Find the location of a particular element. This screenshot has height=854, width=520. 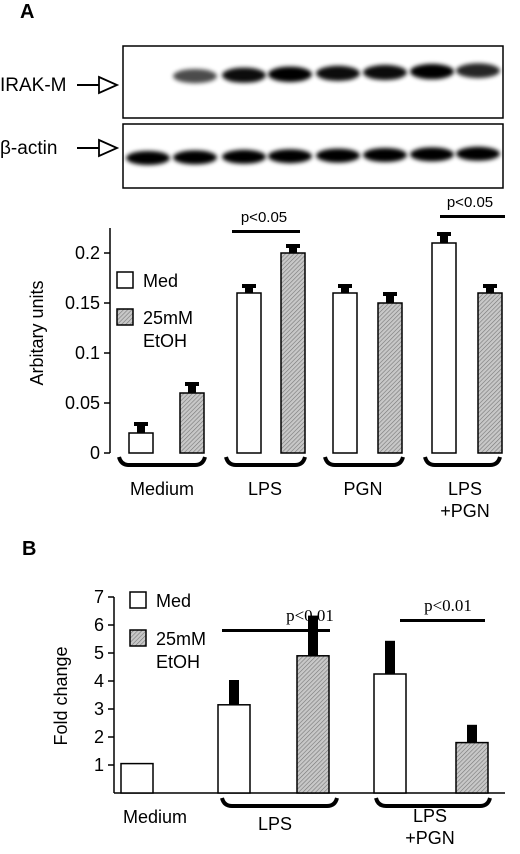

blot-label-irak-m: IRAK-M is located at coordinates (33, 85).